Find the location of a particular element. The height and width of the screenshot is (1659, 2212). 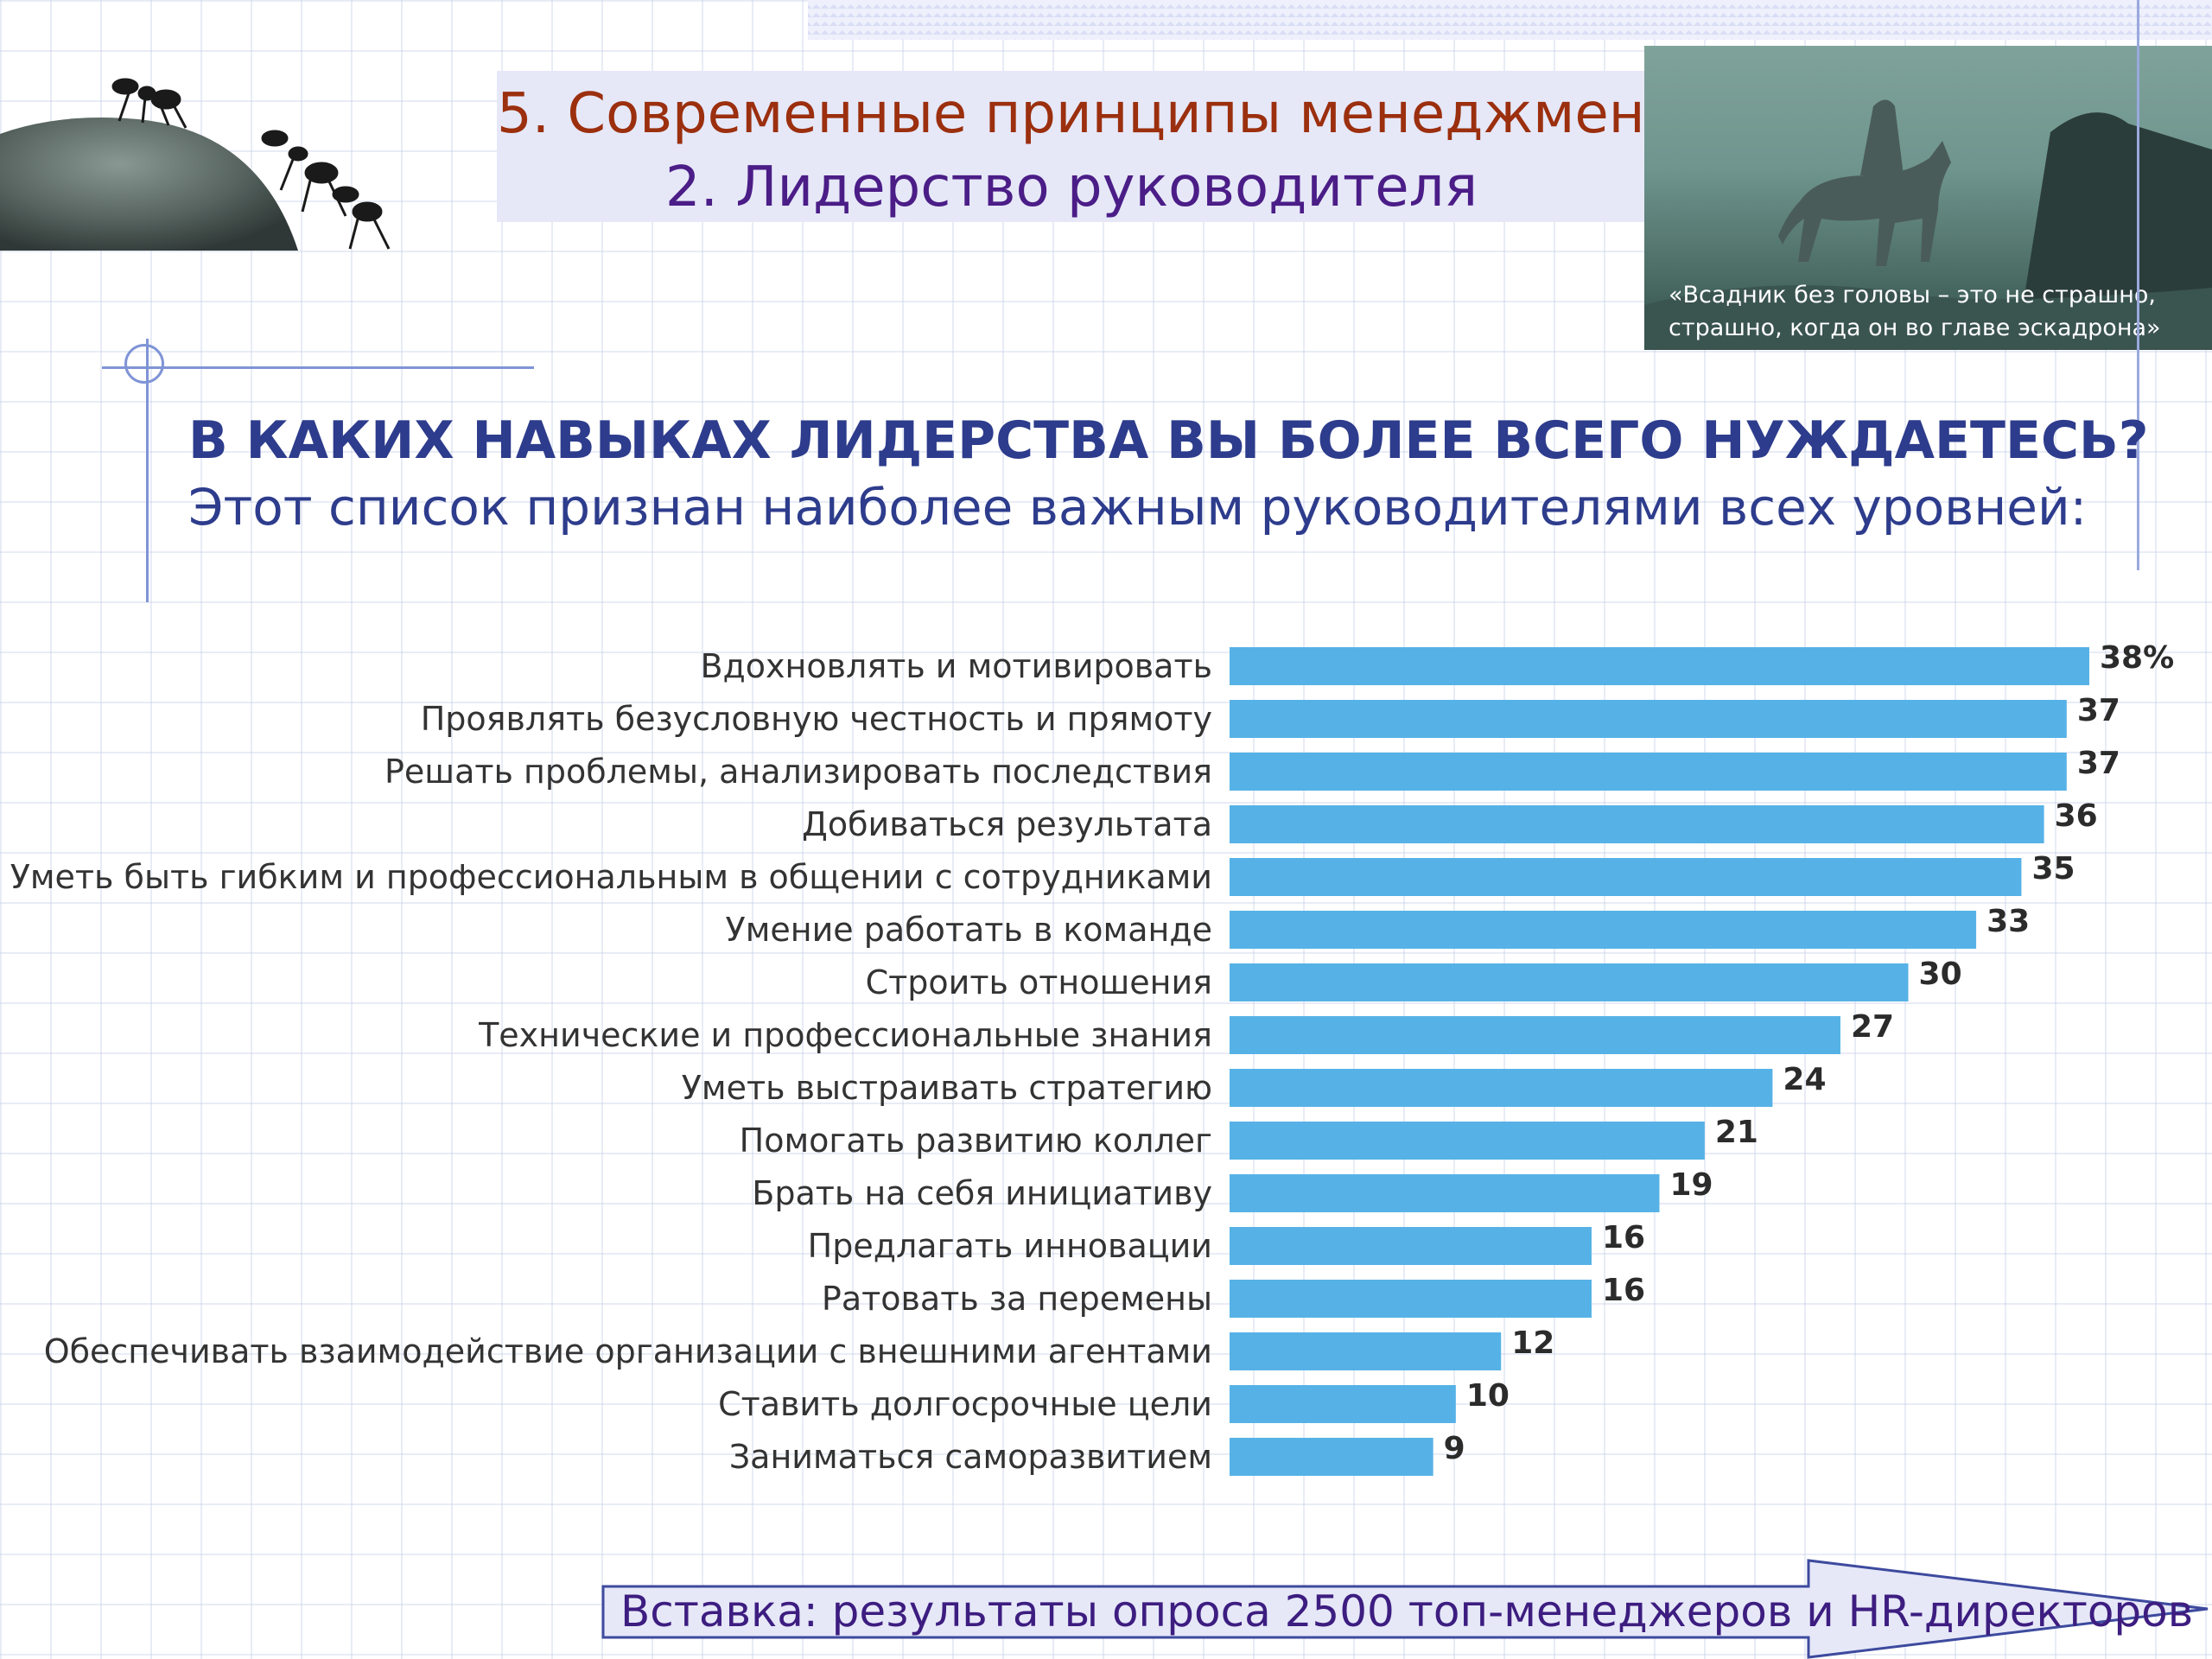

value-label-11: 19 is located at coordinates (1691, 1185).